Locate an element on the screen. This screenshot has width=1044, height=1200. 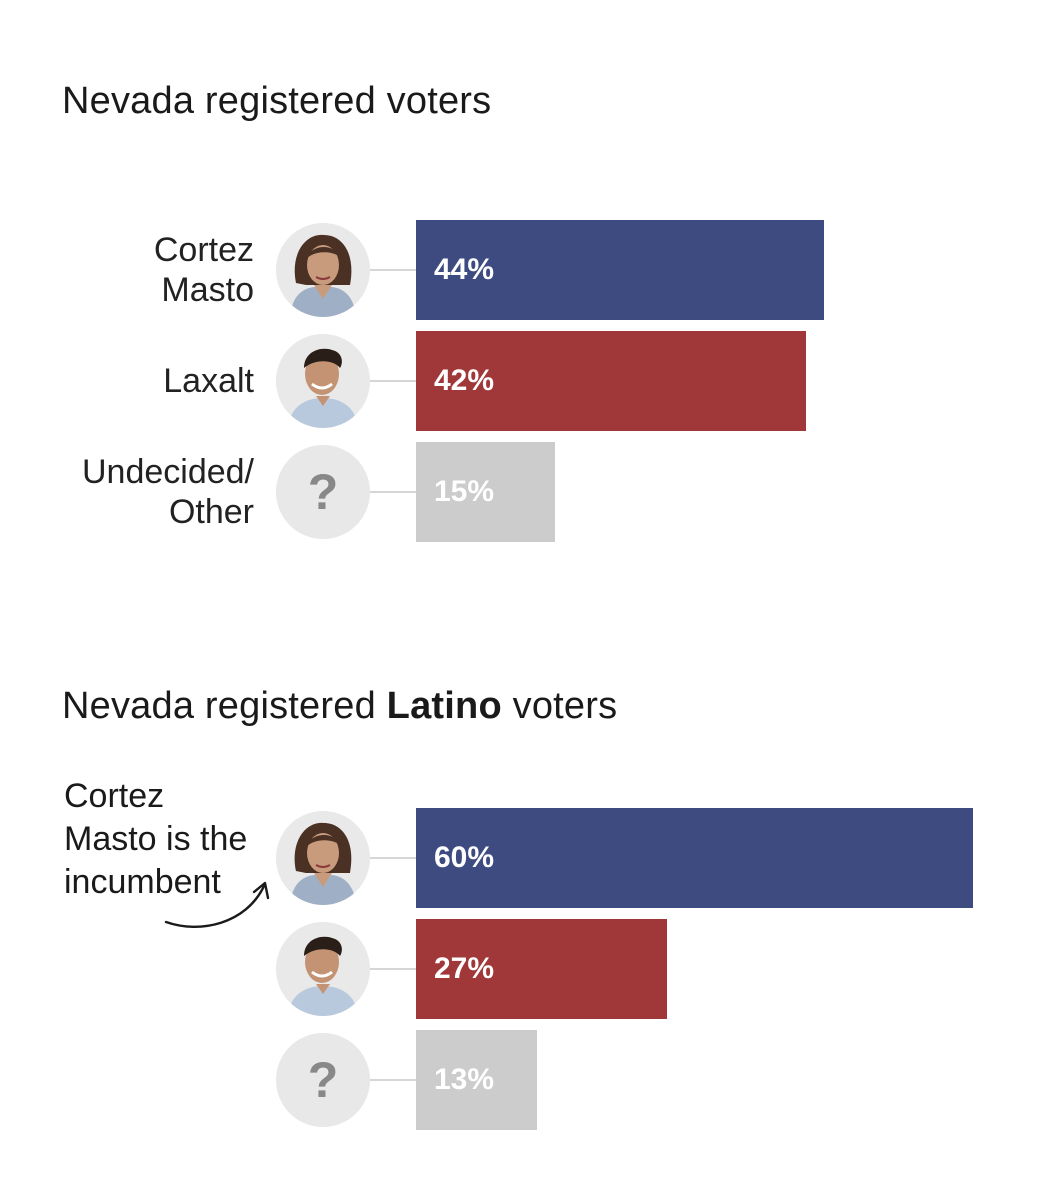
bar-value-label: 42% is located at coordinates (464, 380).